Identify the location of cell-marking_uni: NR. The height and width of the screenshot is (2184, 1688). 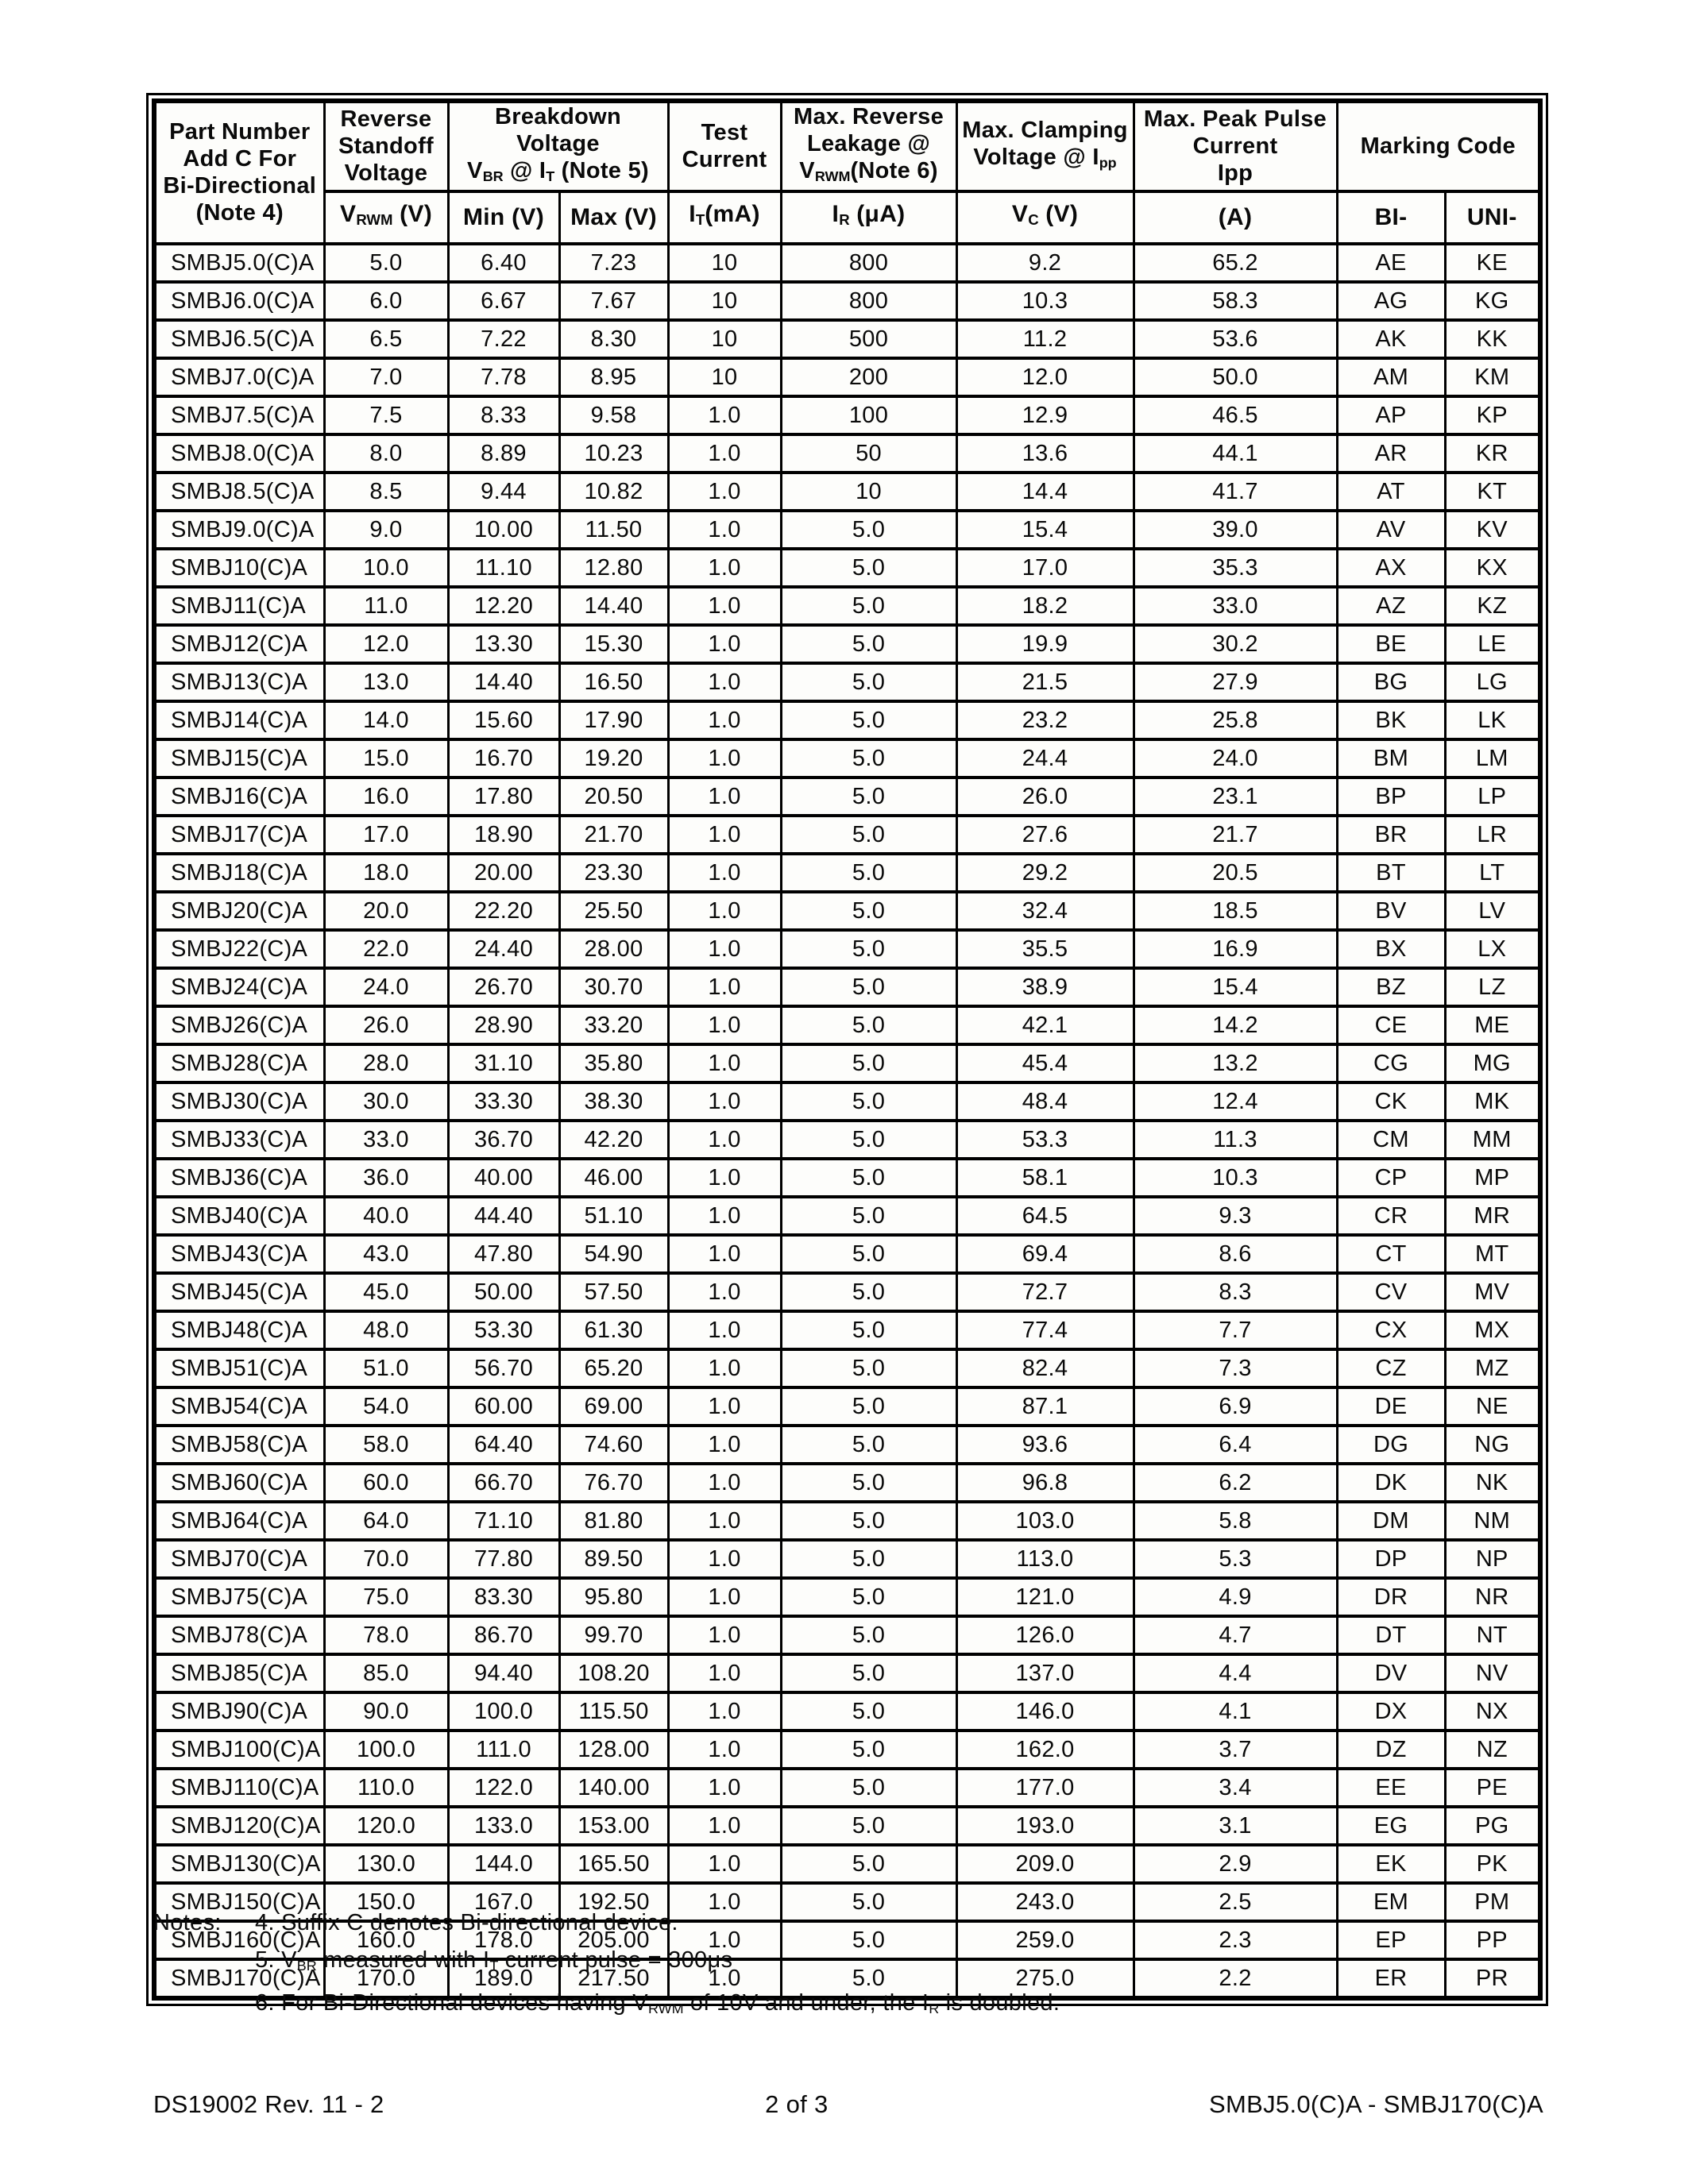
(1493, 1597).